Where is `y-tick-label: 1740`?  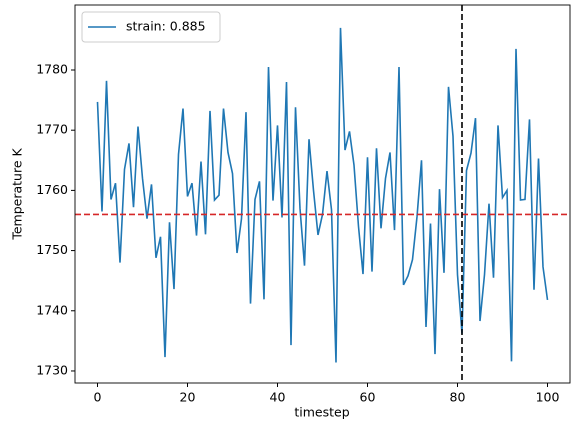
y-tick-label: 1740 is located at coordinates (52, 309).